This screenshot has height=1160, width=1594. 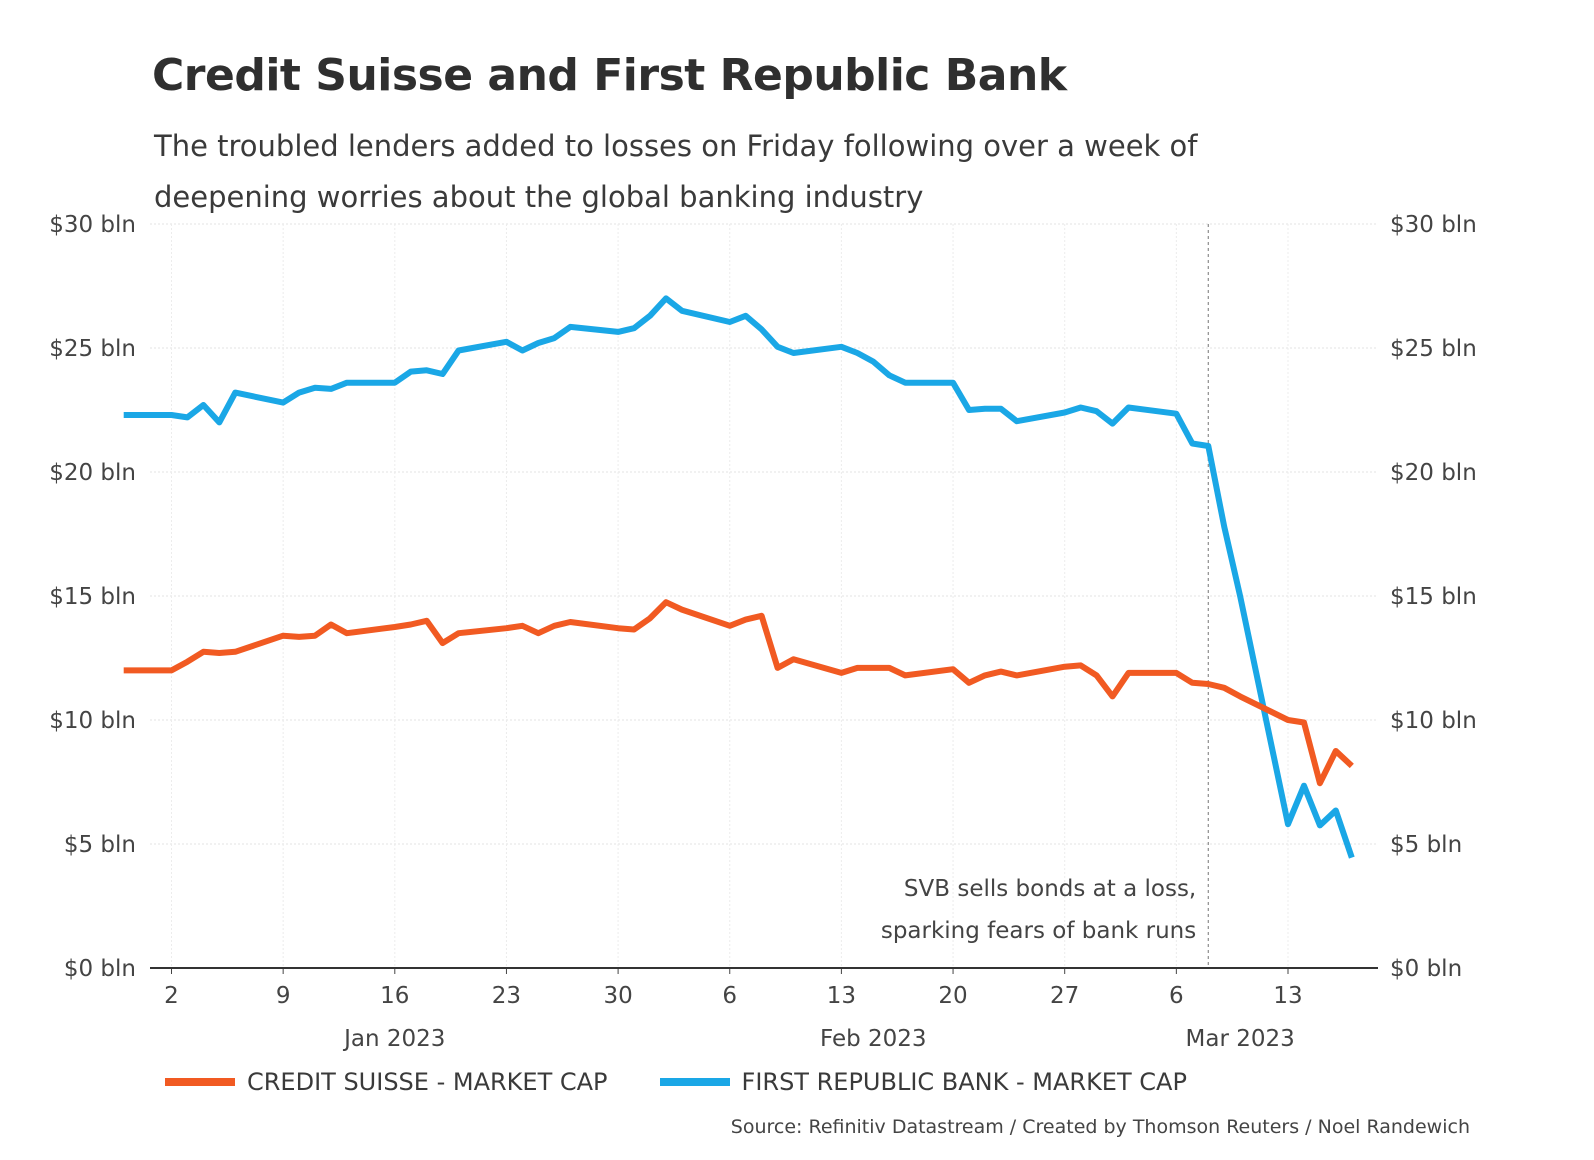 What do you see at coordinates (427, 1082) in the screenshot?
I see `legend-label-credit-suisse: CREDIT SUISSE - MARKET CAP` at bounding box center [427, 1082].